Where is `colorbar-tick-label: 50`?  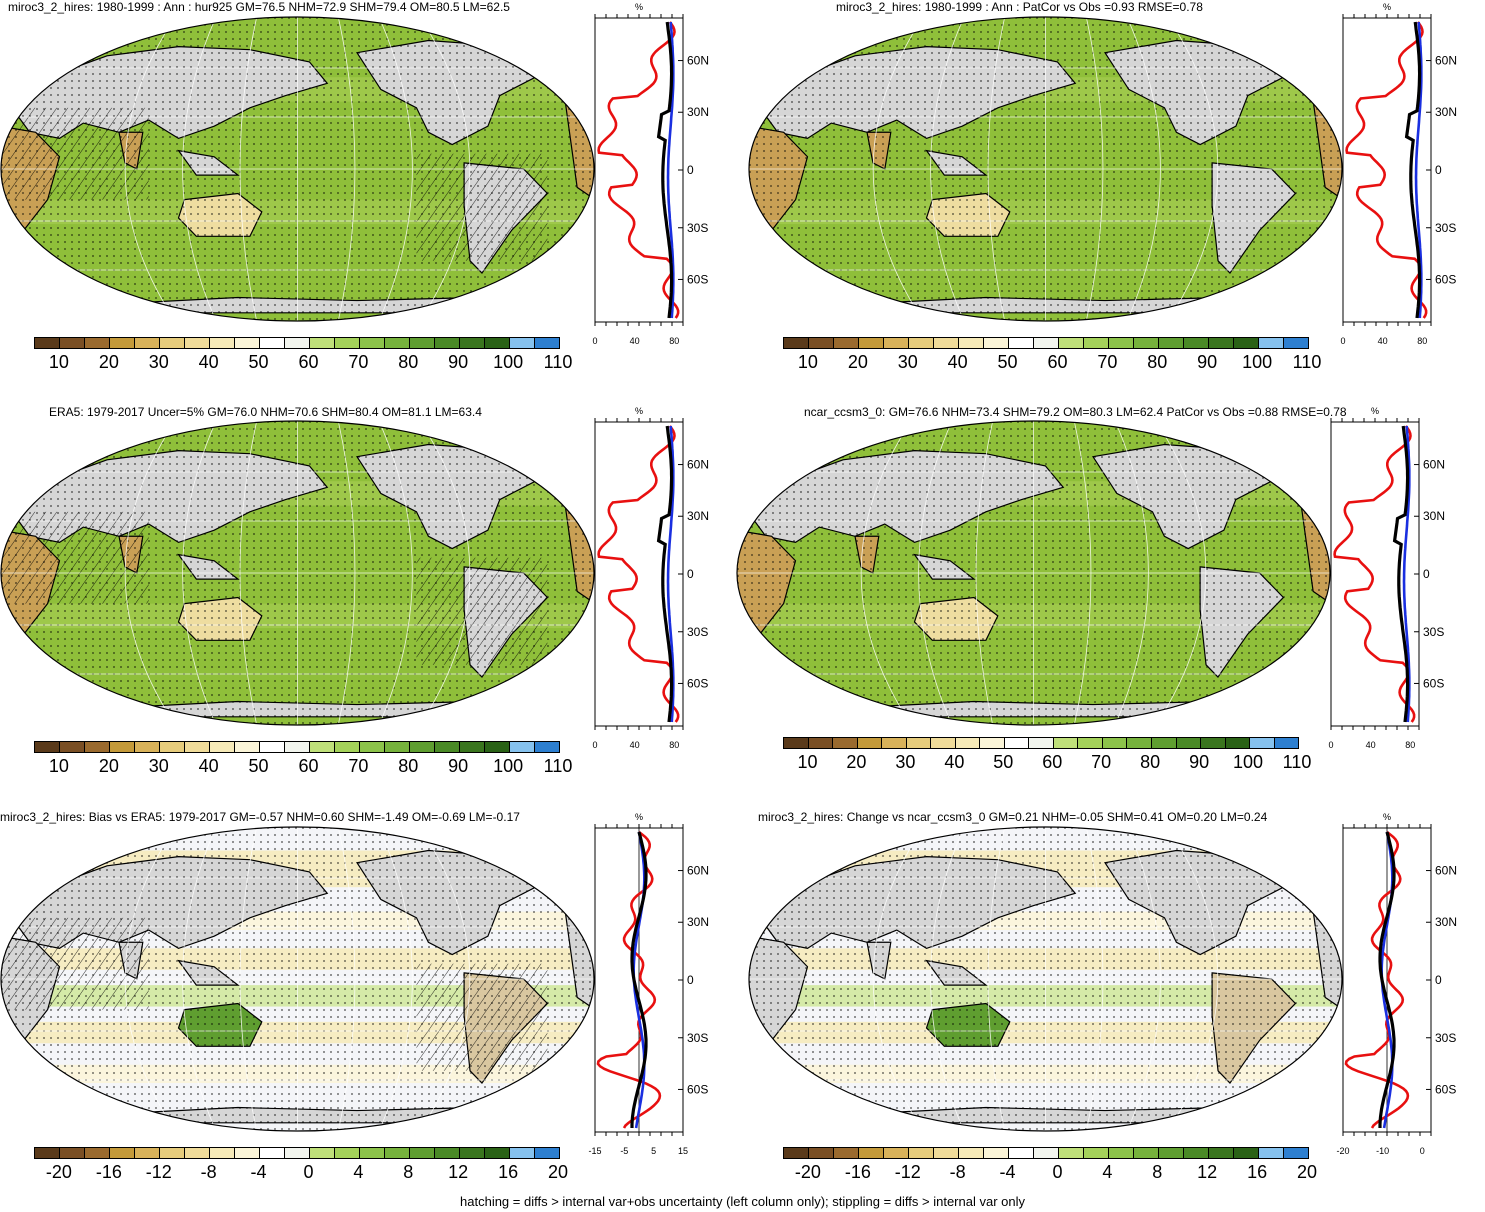
colorbar-tick-label: 50 is located at coordinates (1007, 362).